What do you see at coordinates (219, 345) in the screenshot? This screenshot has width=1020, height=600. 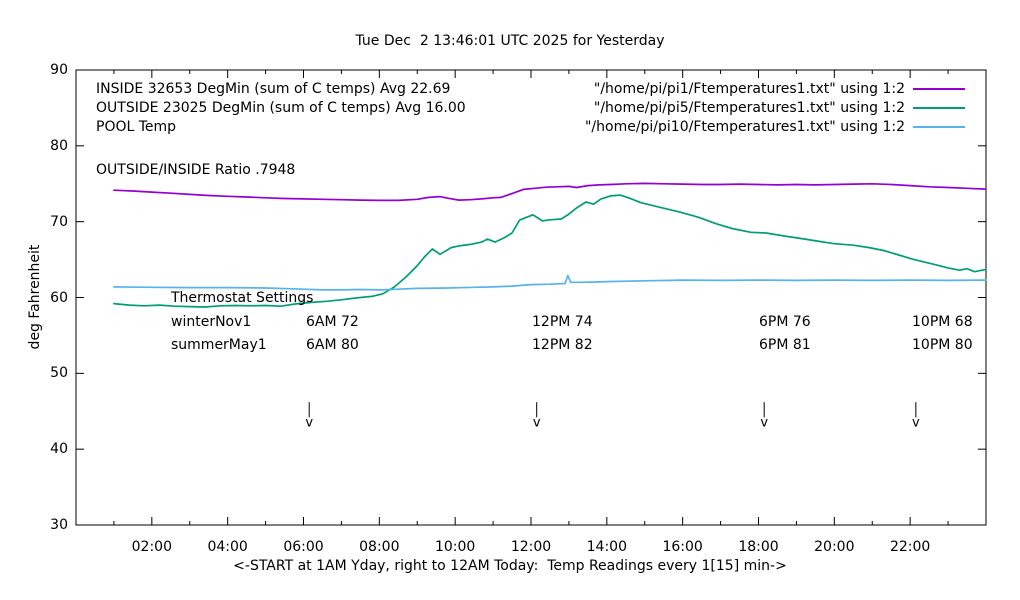 I see `thermostat-summer-name: summerMay1` at bounding box center [219, 345].